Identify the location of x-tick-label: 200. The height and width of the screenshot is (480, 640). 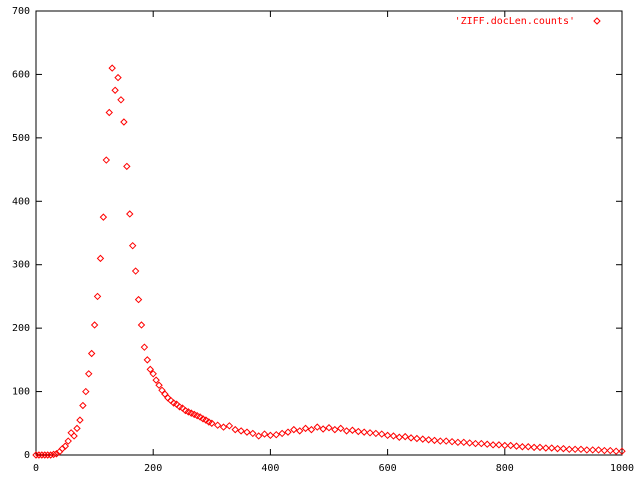
(153, 468).